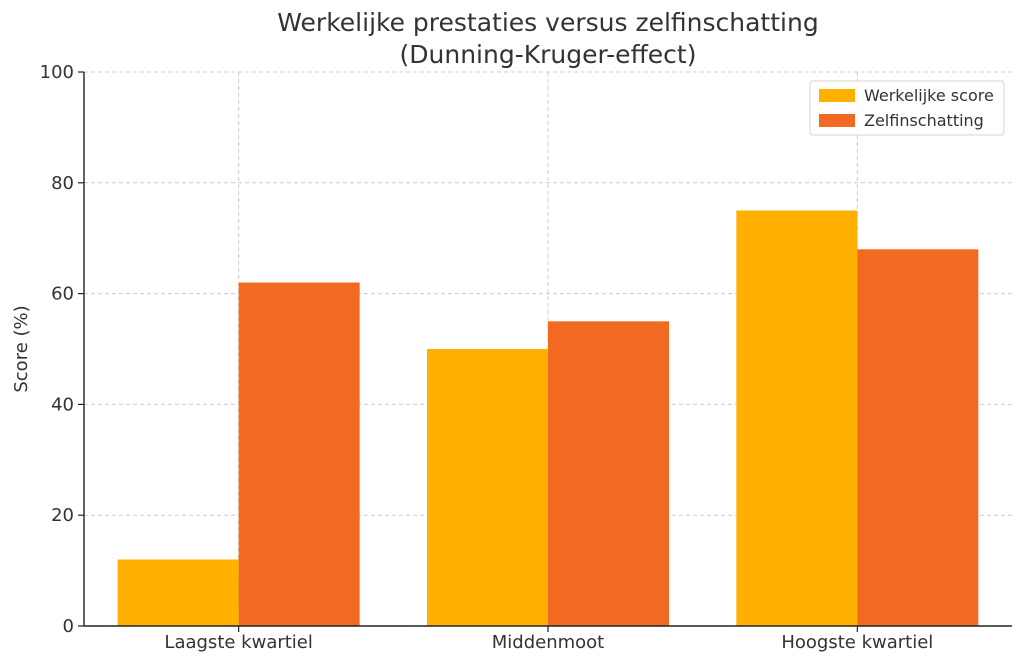  Describe the element at coordinates (548, 54) in the screenshot. I see `chart-title-line-2: (Dunning-Kruger-effect)` at that location.